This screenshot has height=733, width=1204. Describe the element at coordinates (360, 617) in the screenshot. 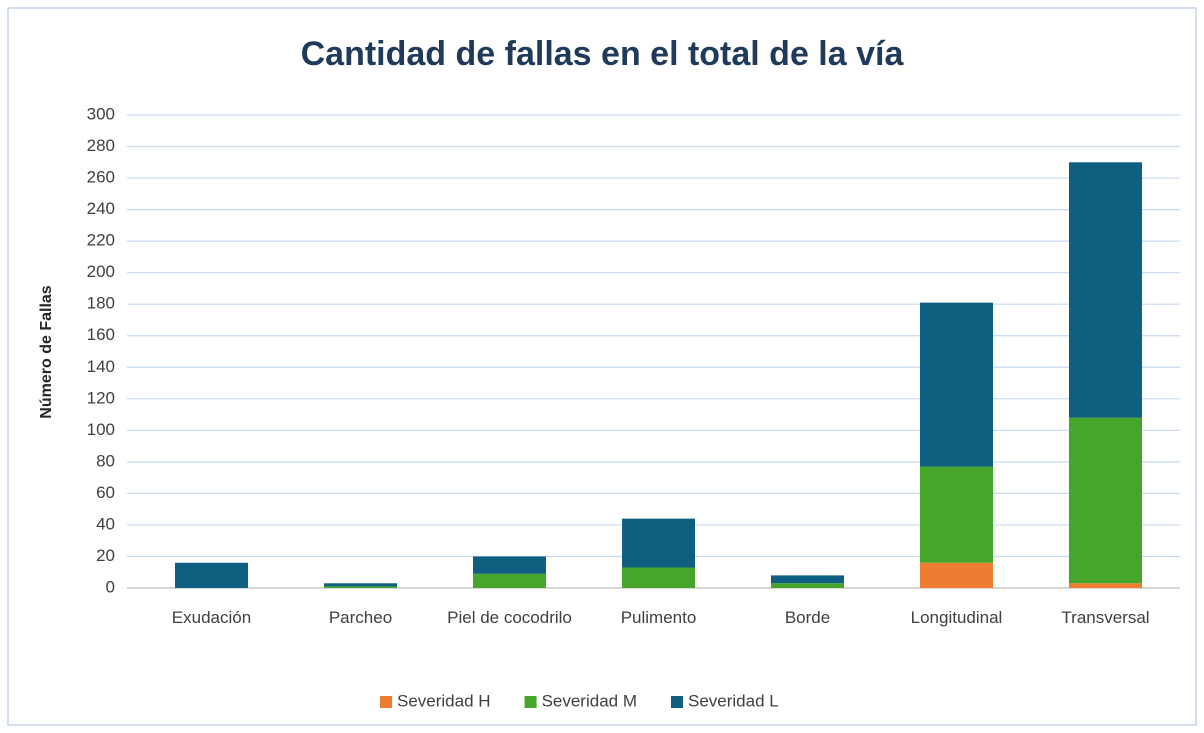

I see `x-tick-label: Parcheo` at that location.